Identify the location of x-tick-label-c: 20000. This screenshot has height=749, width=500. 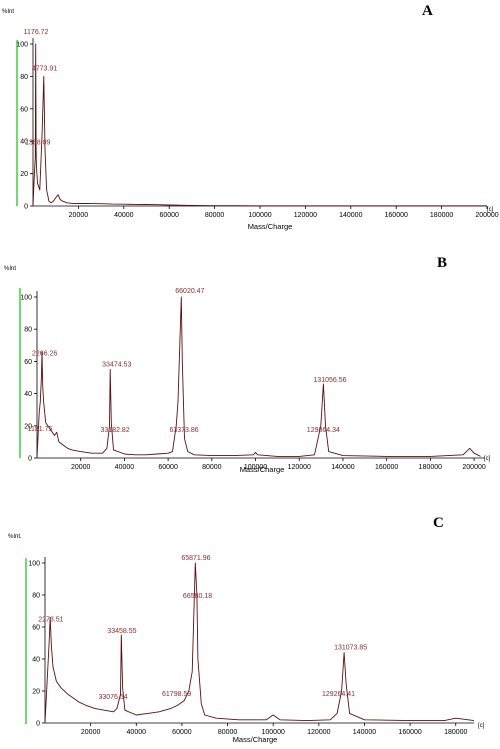
(91, 732).